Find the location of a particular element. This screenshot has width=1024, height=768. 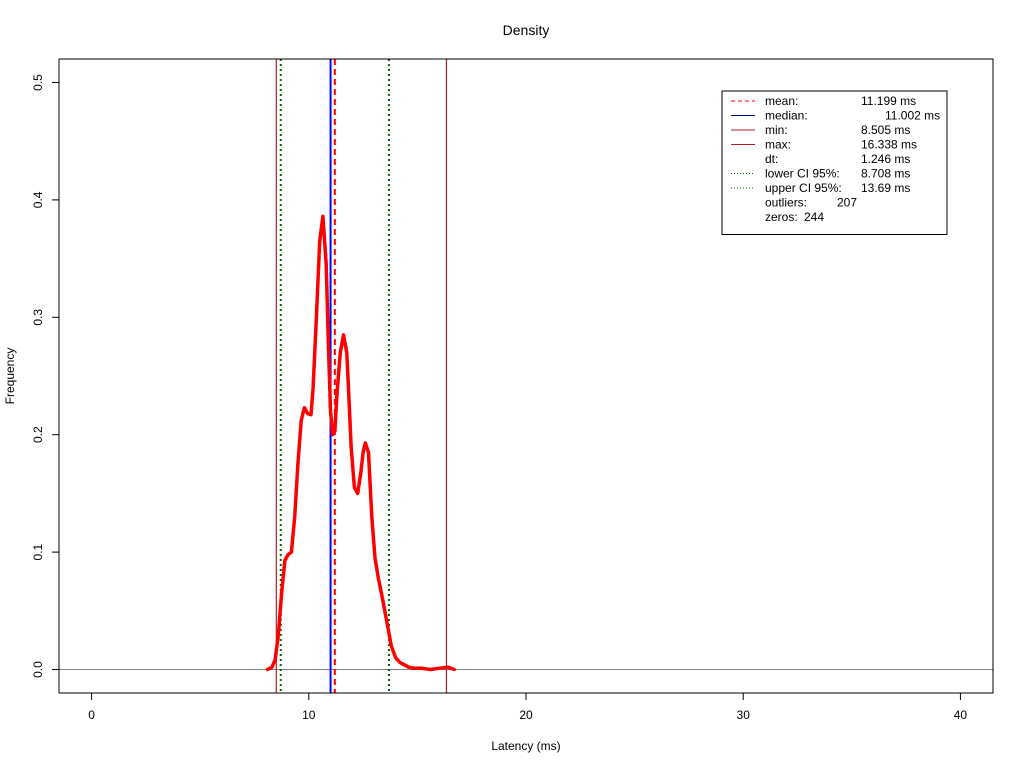

y-tick-label: 0.5 is located at coordinates (38, 82).